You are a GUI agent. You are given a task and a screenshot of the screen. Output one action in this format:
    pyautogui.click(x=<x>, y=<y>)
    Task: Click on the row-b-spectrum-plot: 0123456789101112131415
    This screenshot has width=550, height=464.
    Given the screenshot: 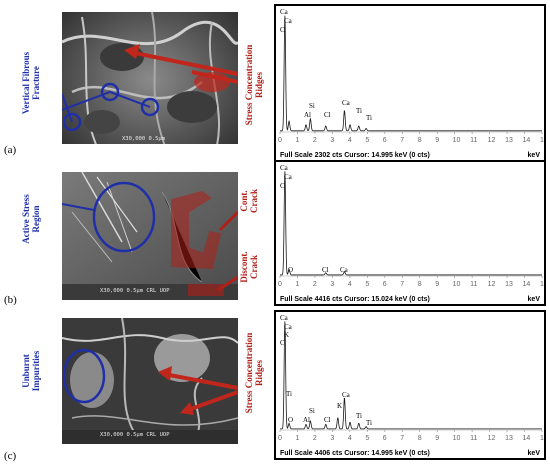 What is the action you would take?
    pyautogui.click(x=411, y=229)
    